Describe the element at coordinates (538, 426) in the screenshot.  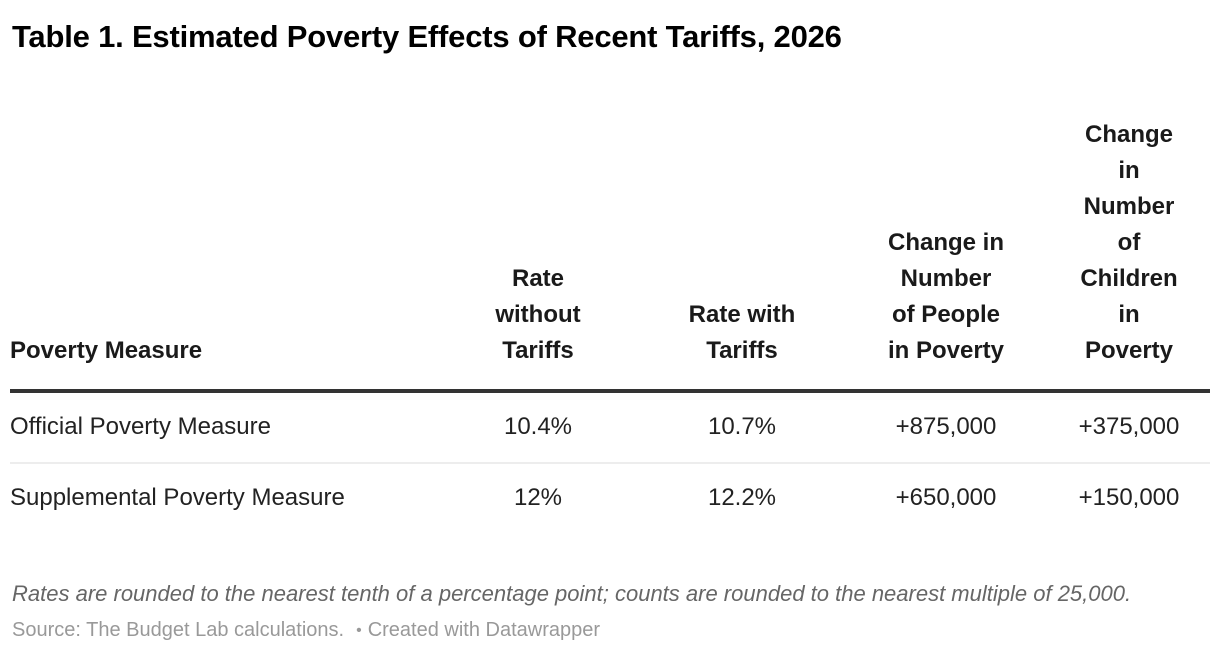
I see `cell-official-rate-without: 10.4%` at that location.